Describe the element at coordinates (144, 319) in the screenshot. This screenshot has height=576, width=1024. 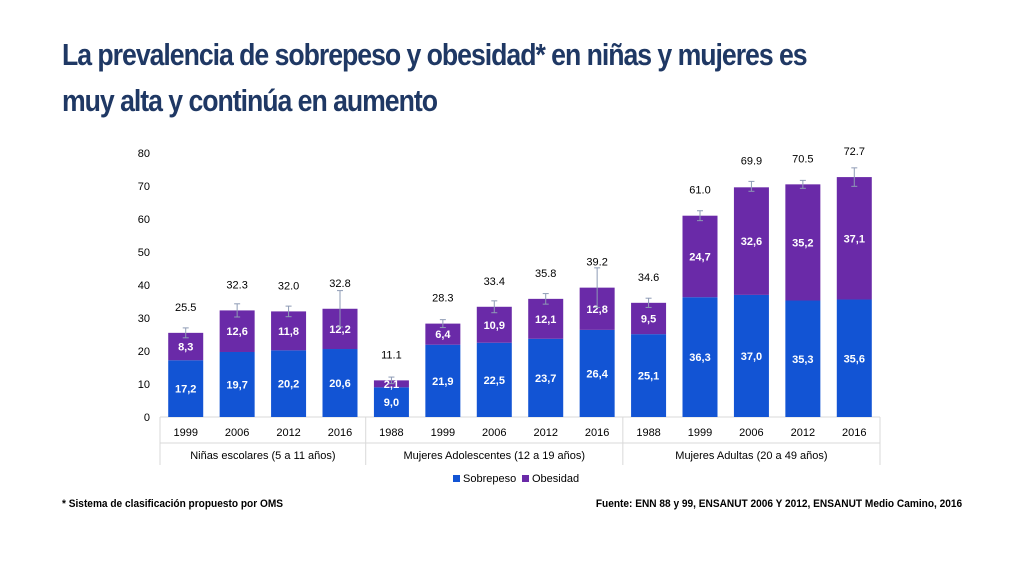
I see `y-tick-label: 30` at that location.